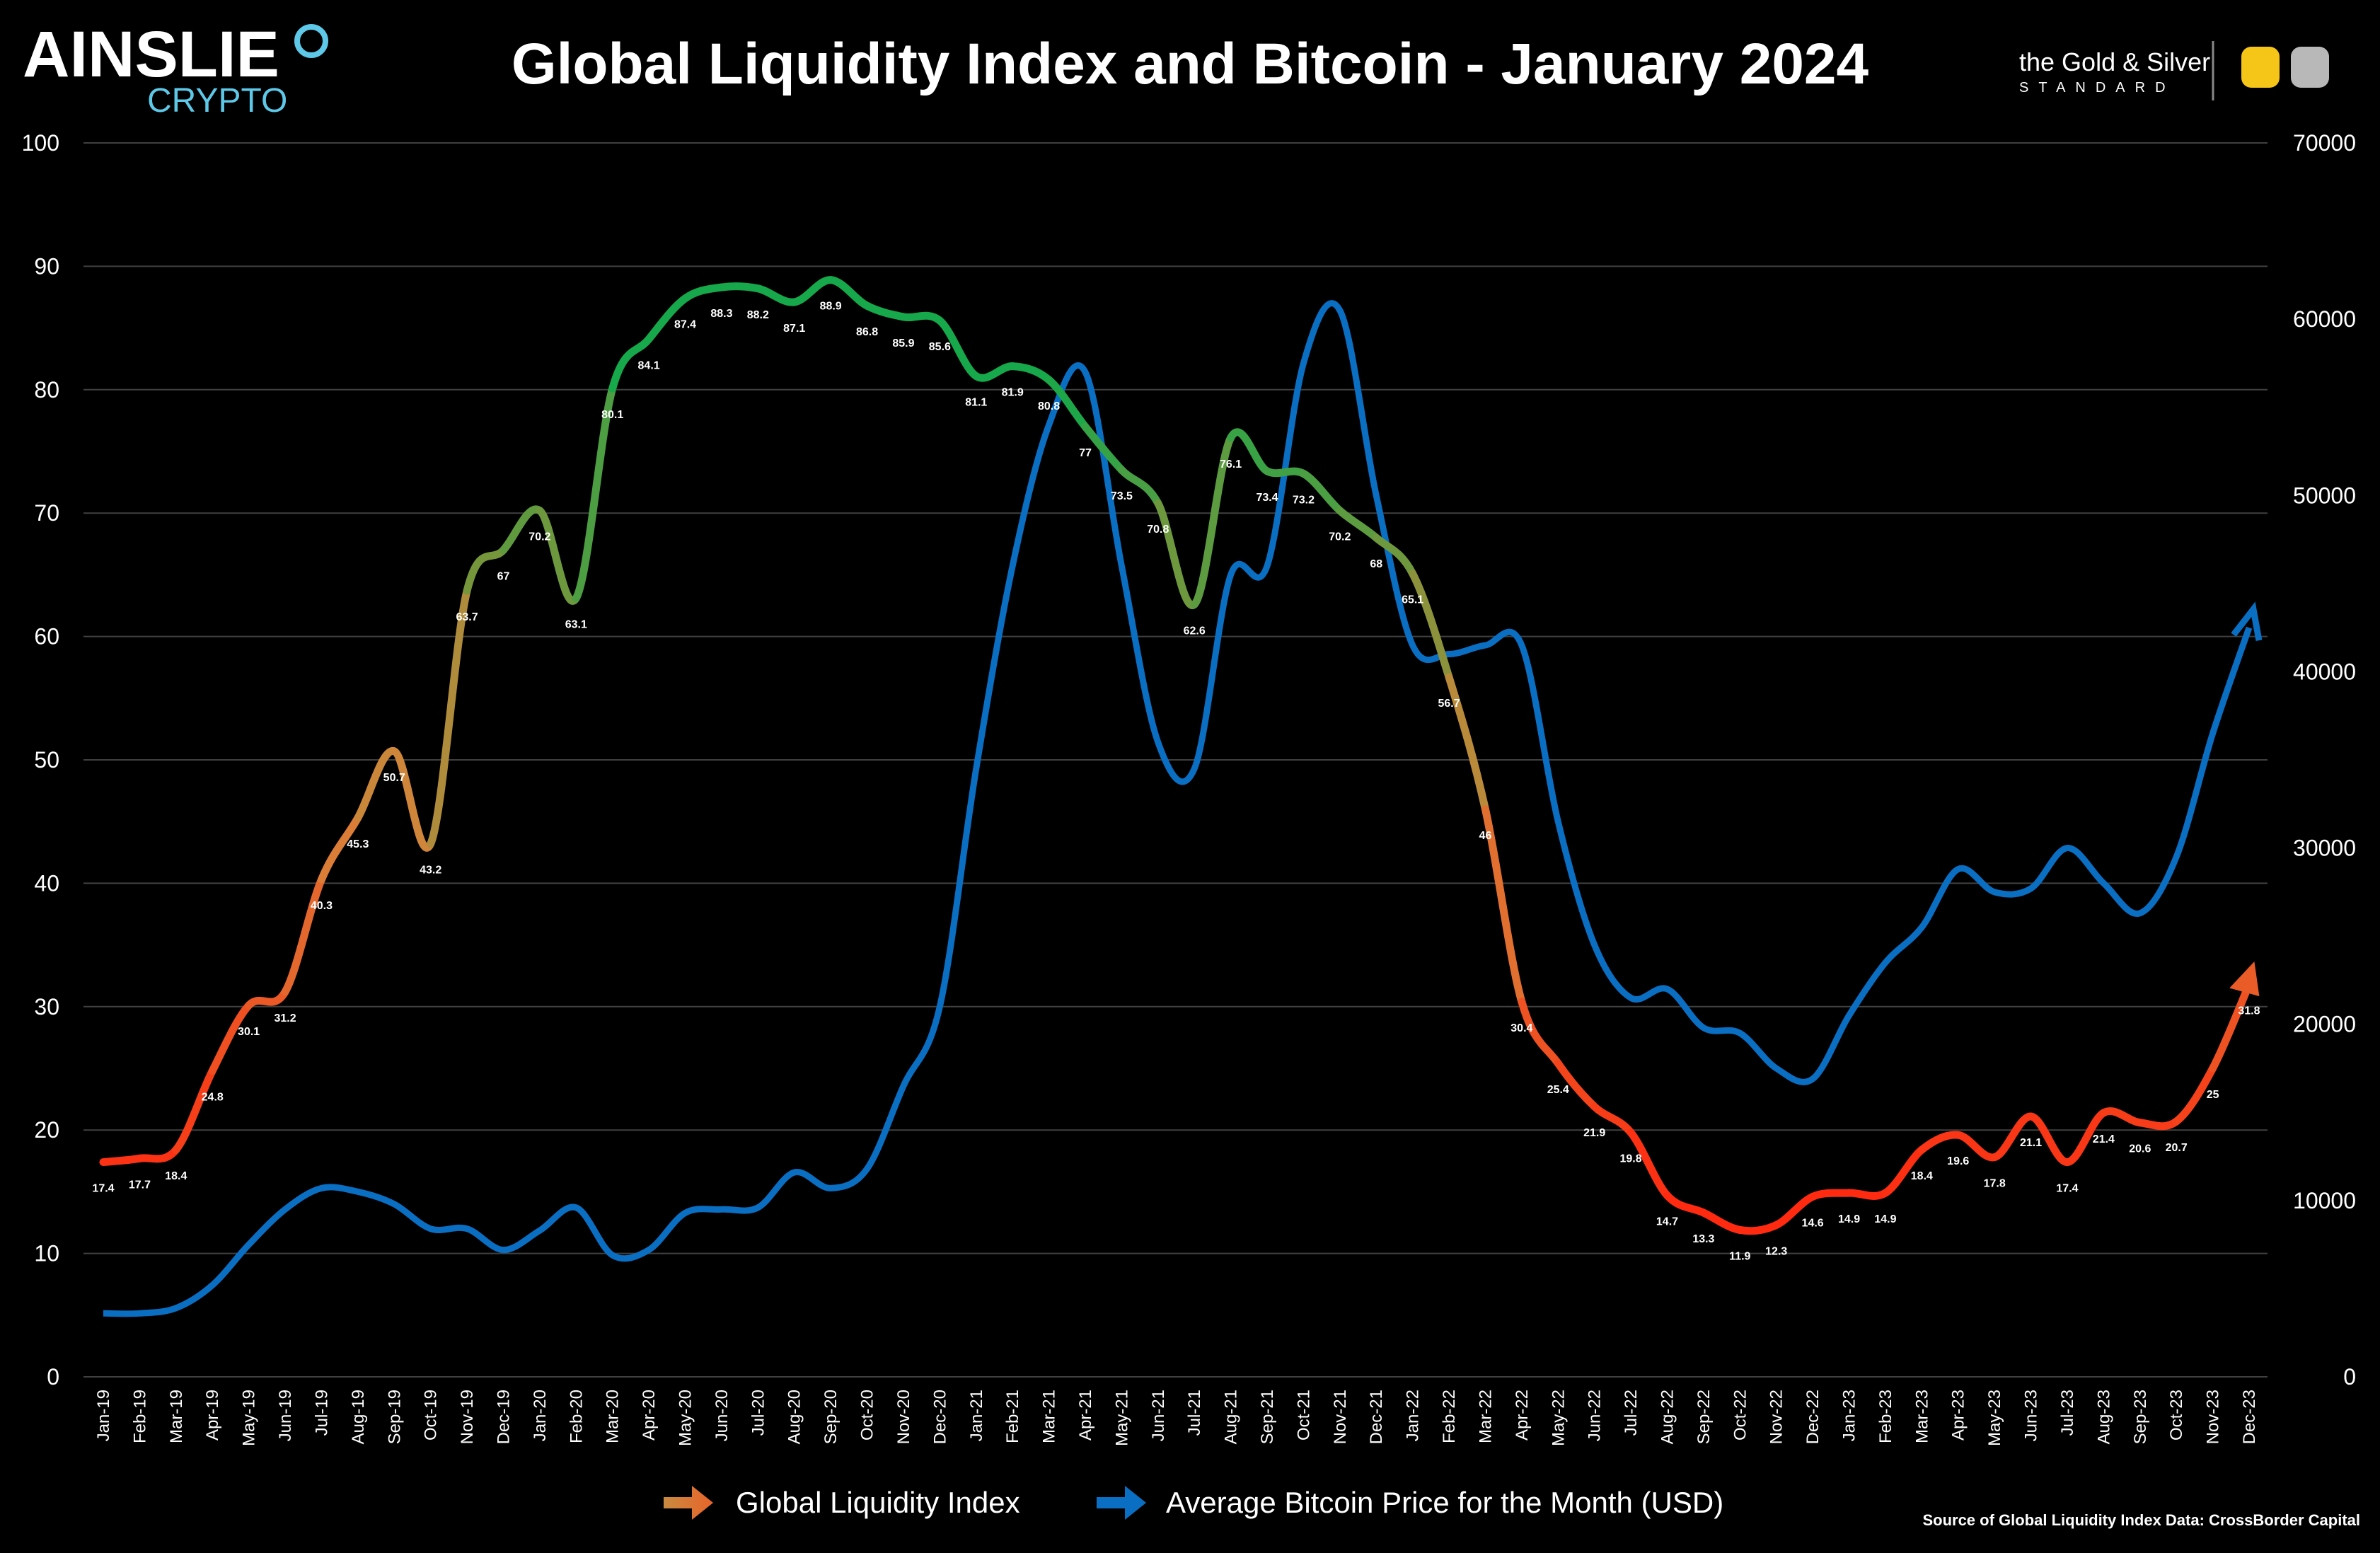 This screenshot has width=2380, height=1553. I want to click on gli-data-label: 21.4, so click(2104, 1139).